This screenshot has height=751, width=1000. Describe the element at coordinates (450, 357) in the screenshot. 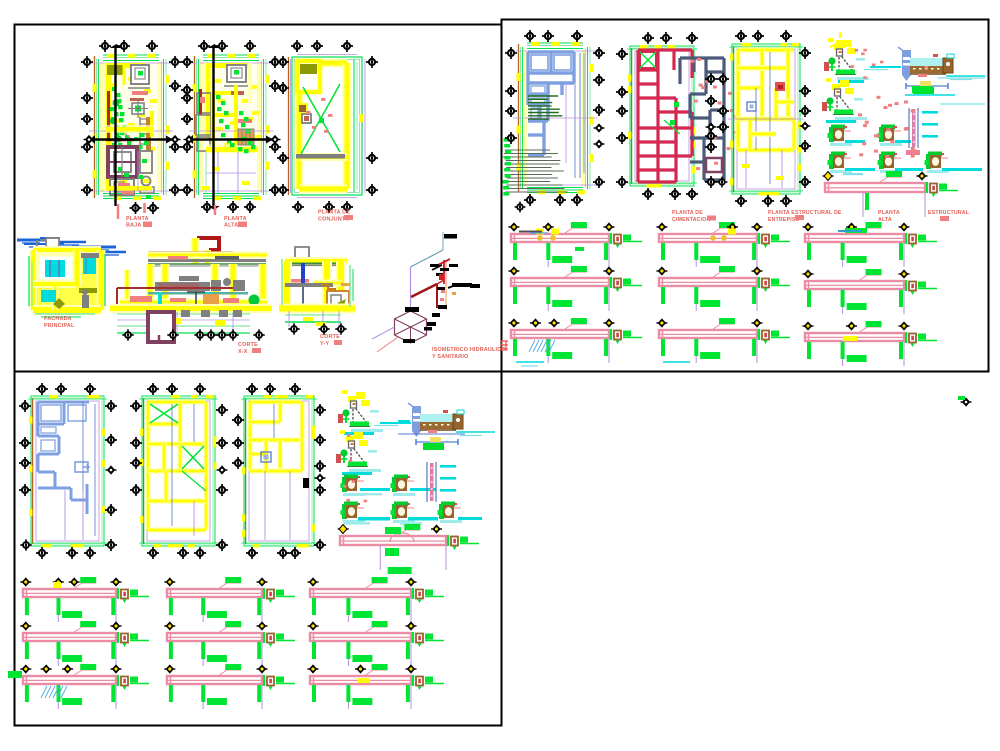

I see `svg-text: Y SANITARIO` at that location.